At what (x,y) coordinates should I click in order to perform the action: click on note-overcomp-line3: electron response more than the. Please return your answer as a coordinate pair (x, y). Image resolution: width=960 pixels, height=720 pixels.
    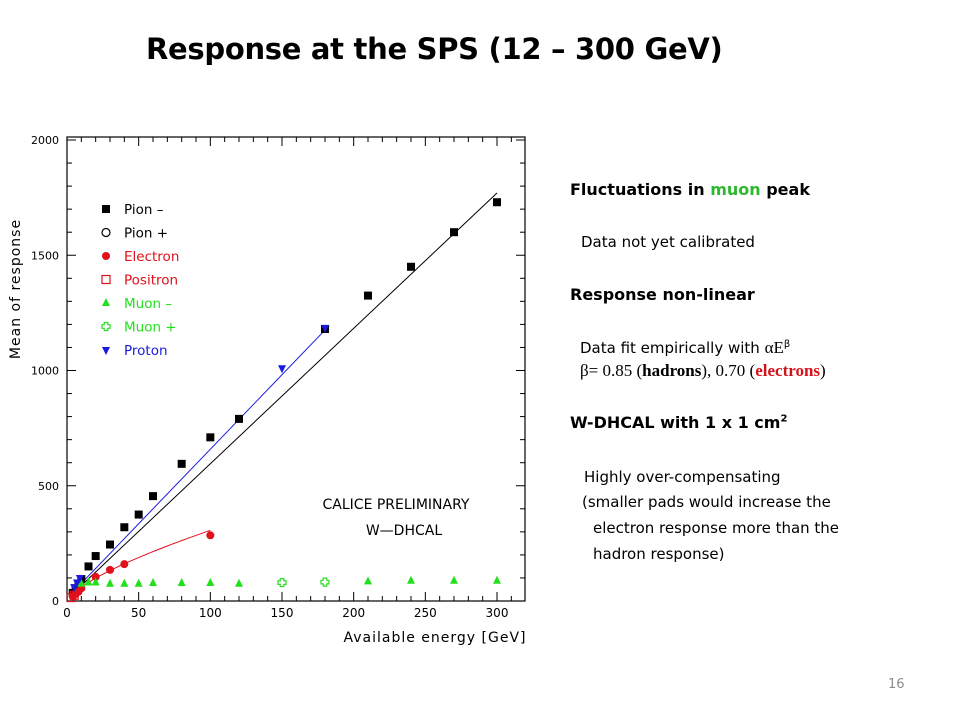
    Looking at the image, I should click on (716, 528).